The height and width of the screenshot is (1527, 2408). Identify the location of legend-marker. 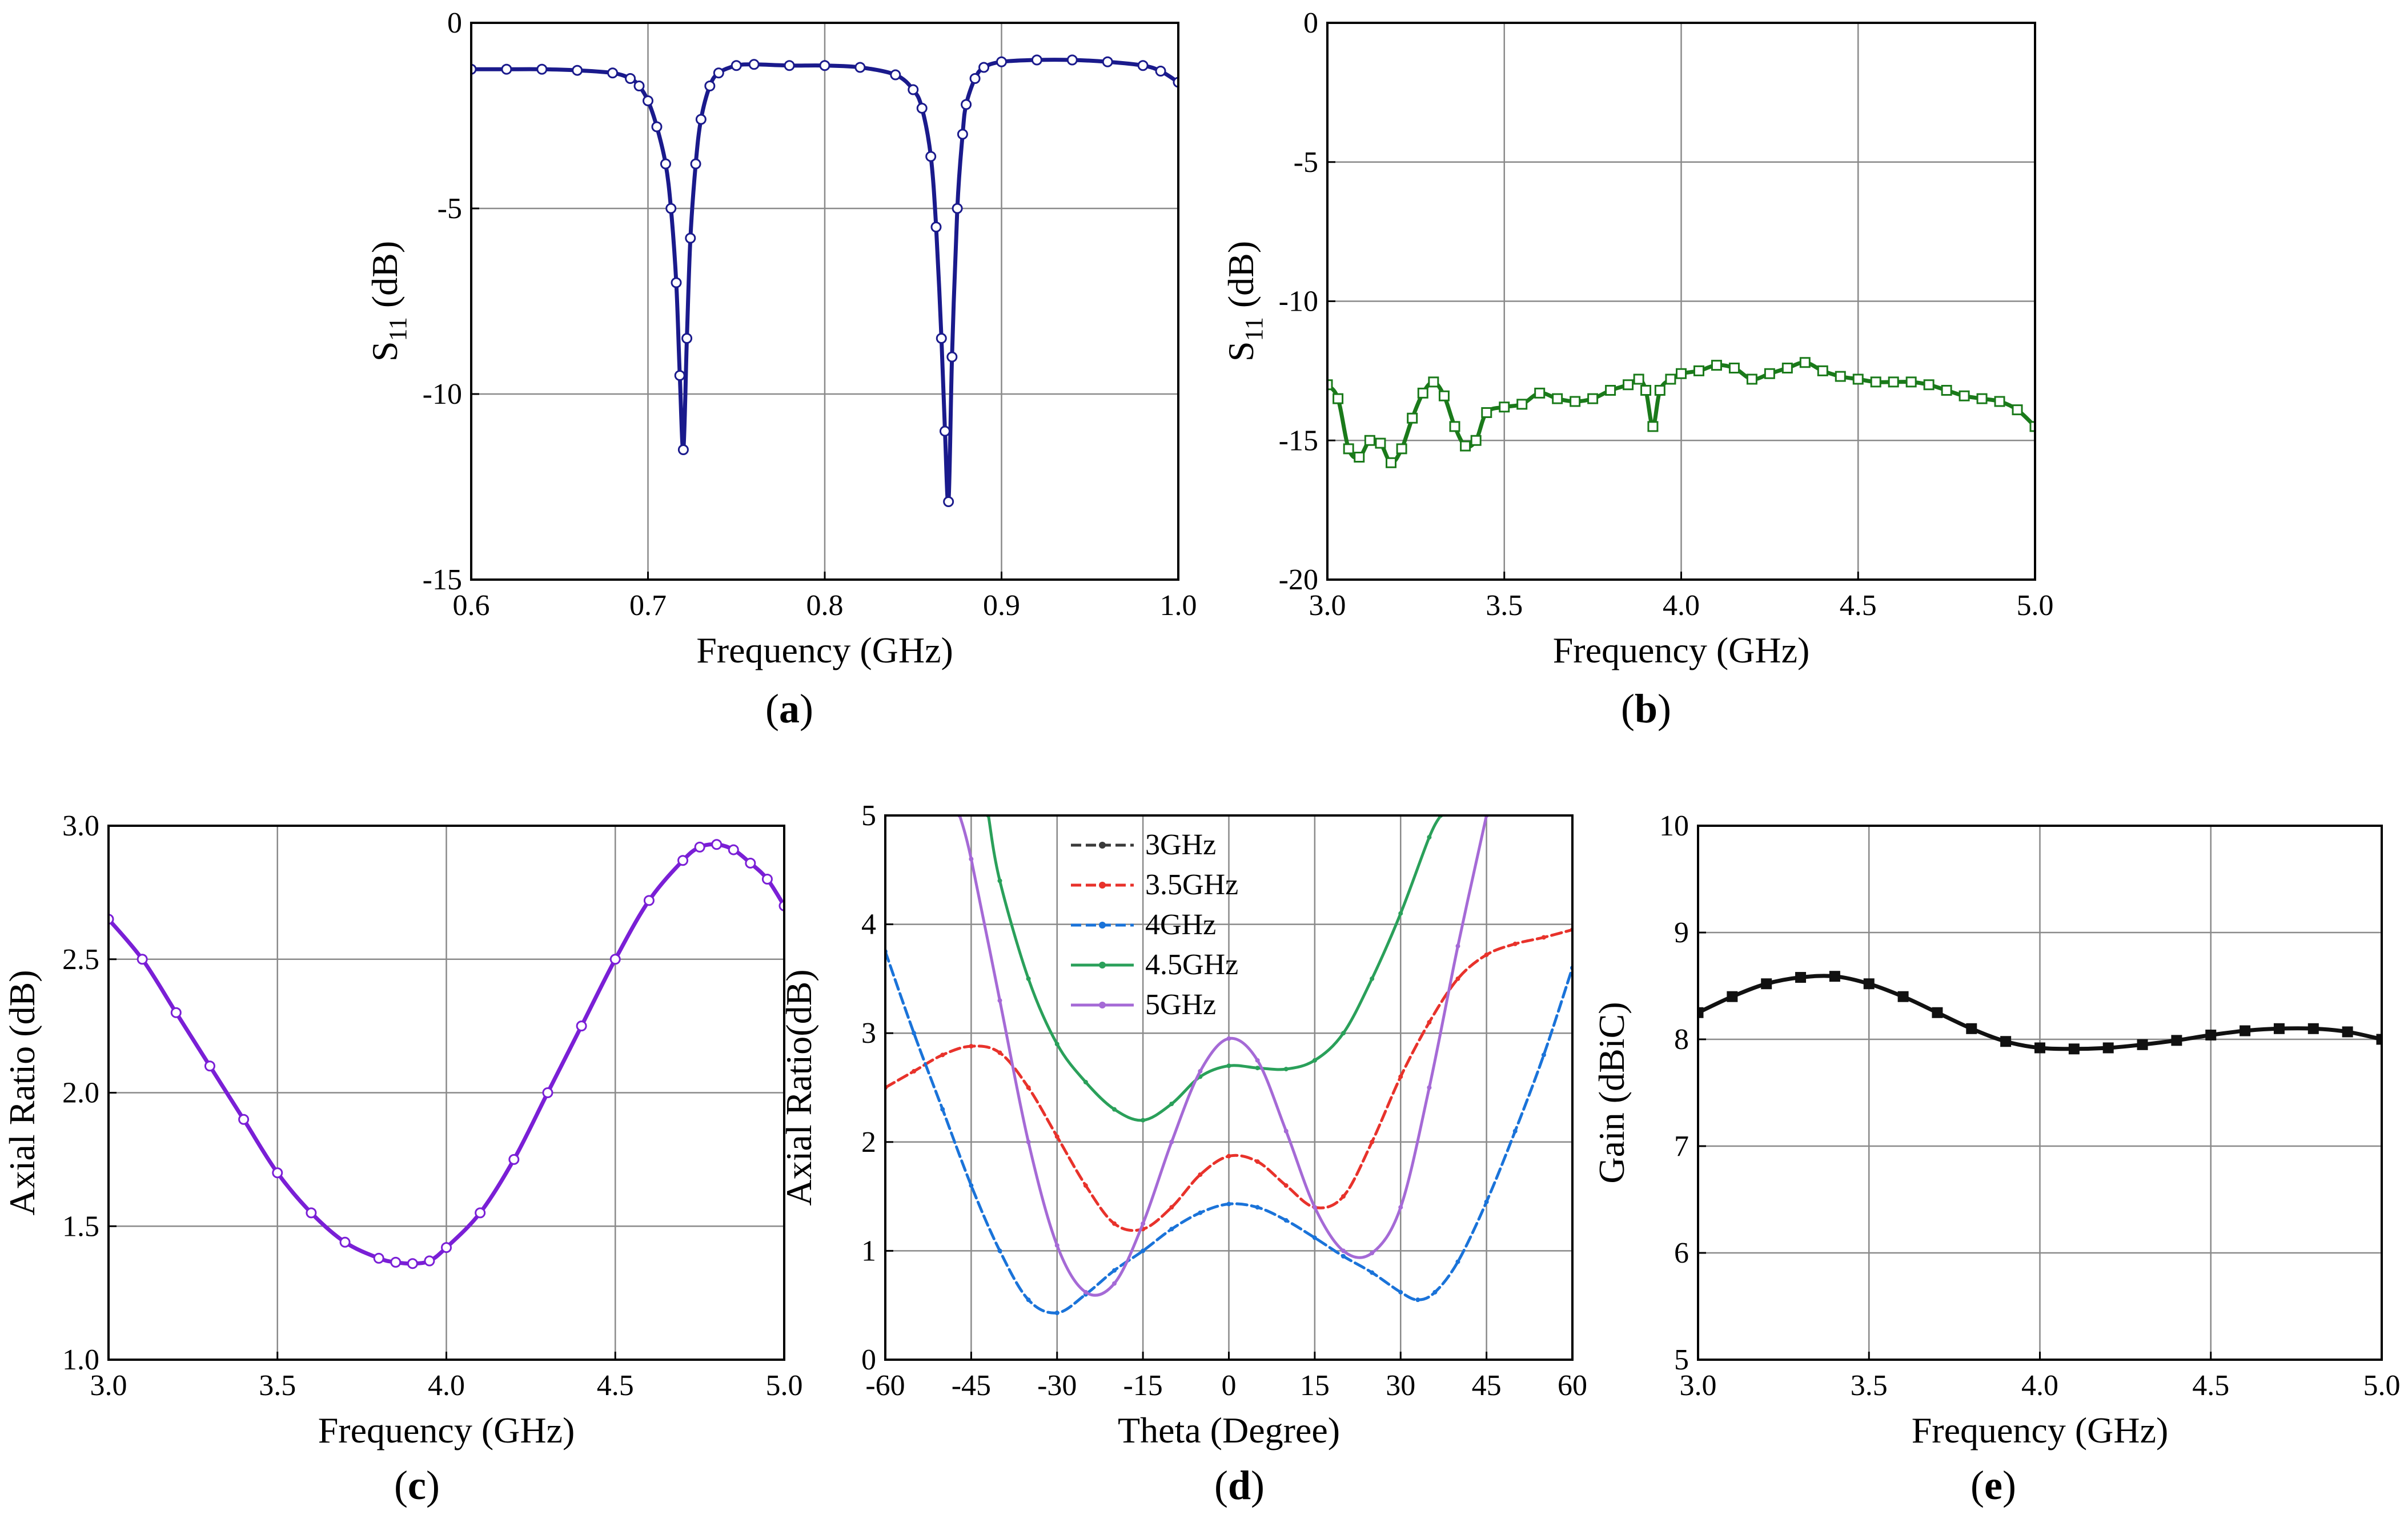
(1102, 965).